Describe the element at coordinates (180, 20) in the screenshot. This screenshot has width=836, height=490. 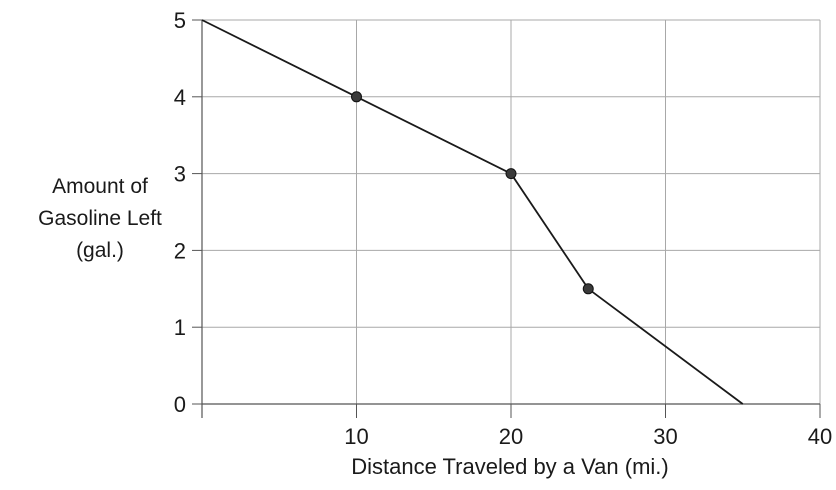
I see `y-tick-label: 5` at that location.